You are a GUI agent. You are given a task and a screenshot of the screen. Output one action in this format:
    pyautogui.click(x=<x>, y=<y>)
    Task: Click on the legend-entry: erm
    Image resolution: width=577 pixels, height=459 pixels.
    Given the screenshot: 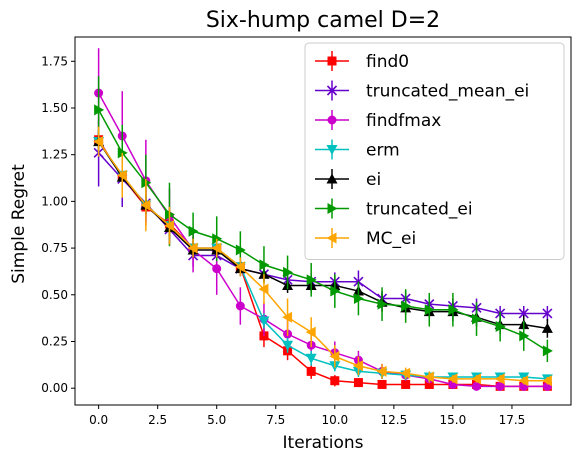 What is the action you would take?
    pyautogui.click(x=357, y=150)
    